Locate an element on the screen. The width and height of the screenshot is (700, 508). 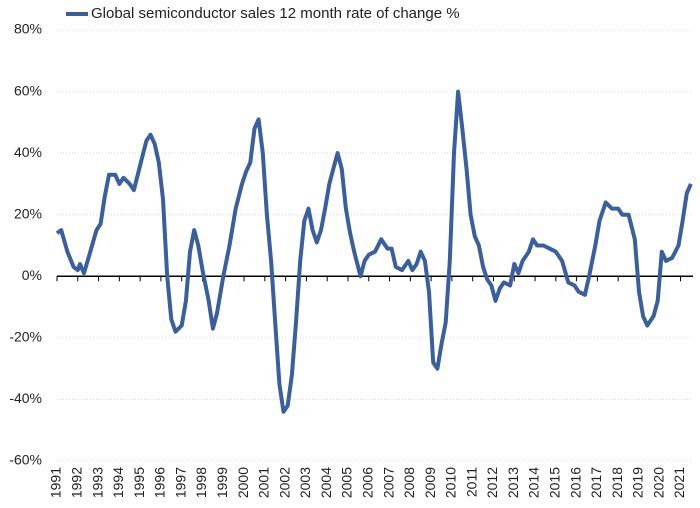
y-tick-label: -60% is located at coordinates (25, 460).